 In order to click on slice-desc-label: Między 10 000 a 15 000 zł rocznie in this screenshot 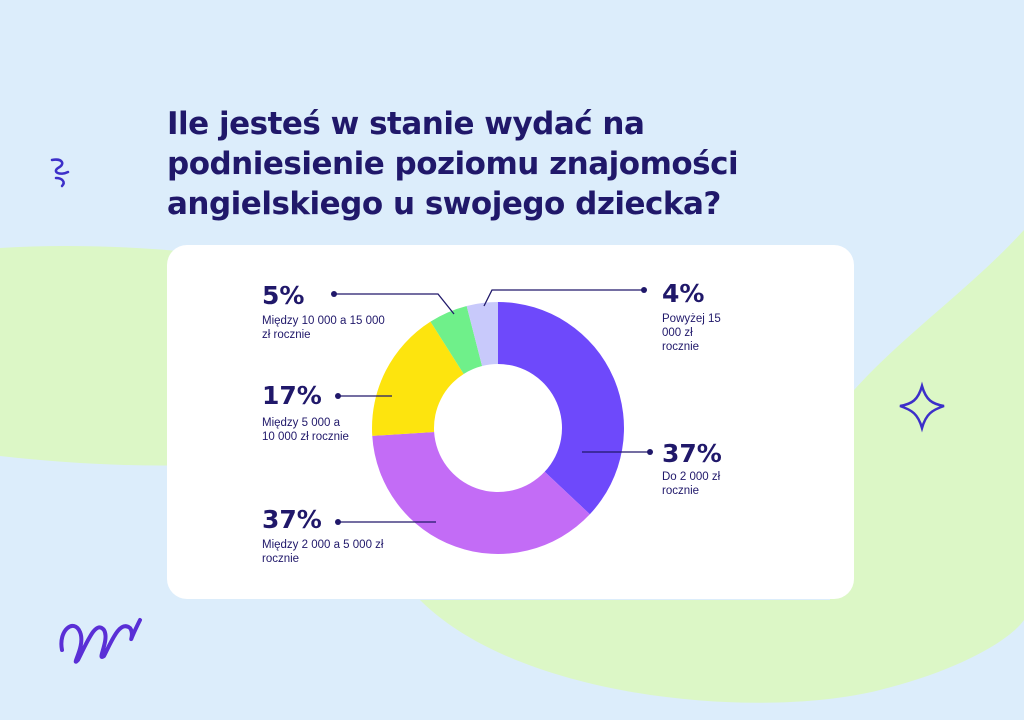, I will do `click(323, 328)`.